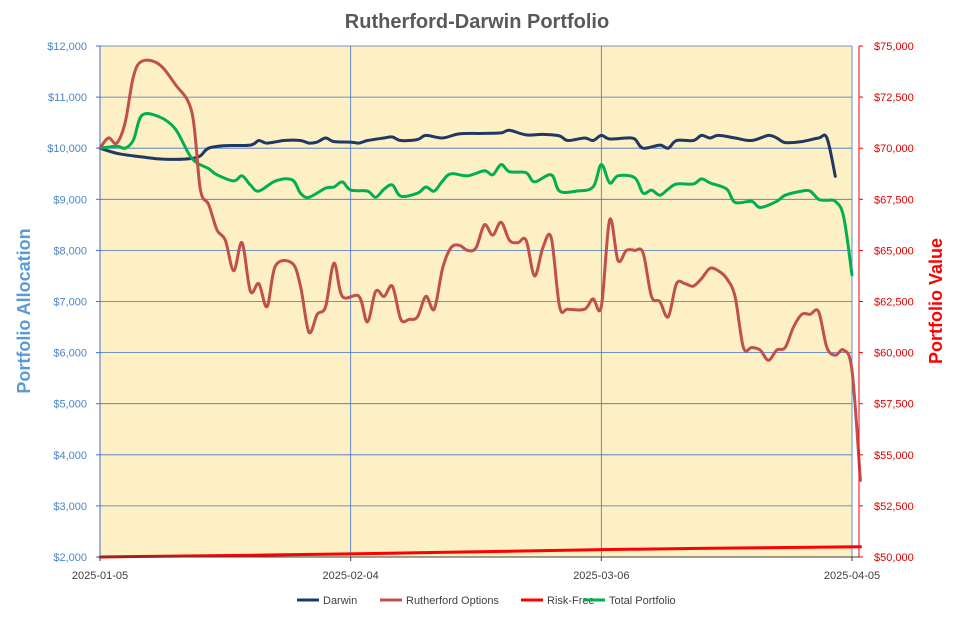 The width and height of the screenshot is (954, 617). I want to click on x-tick-label: 2025-02-04, so click(351, 576).